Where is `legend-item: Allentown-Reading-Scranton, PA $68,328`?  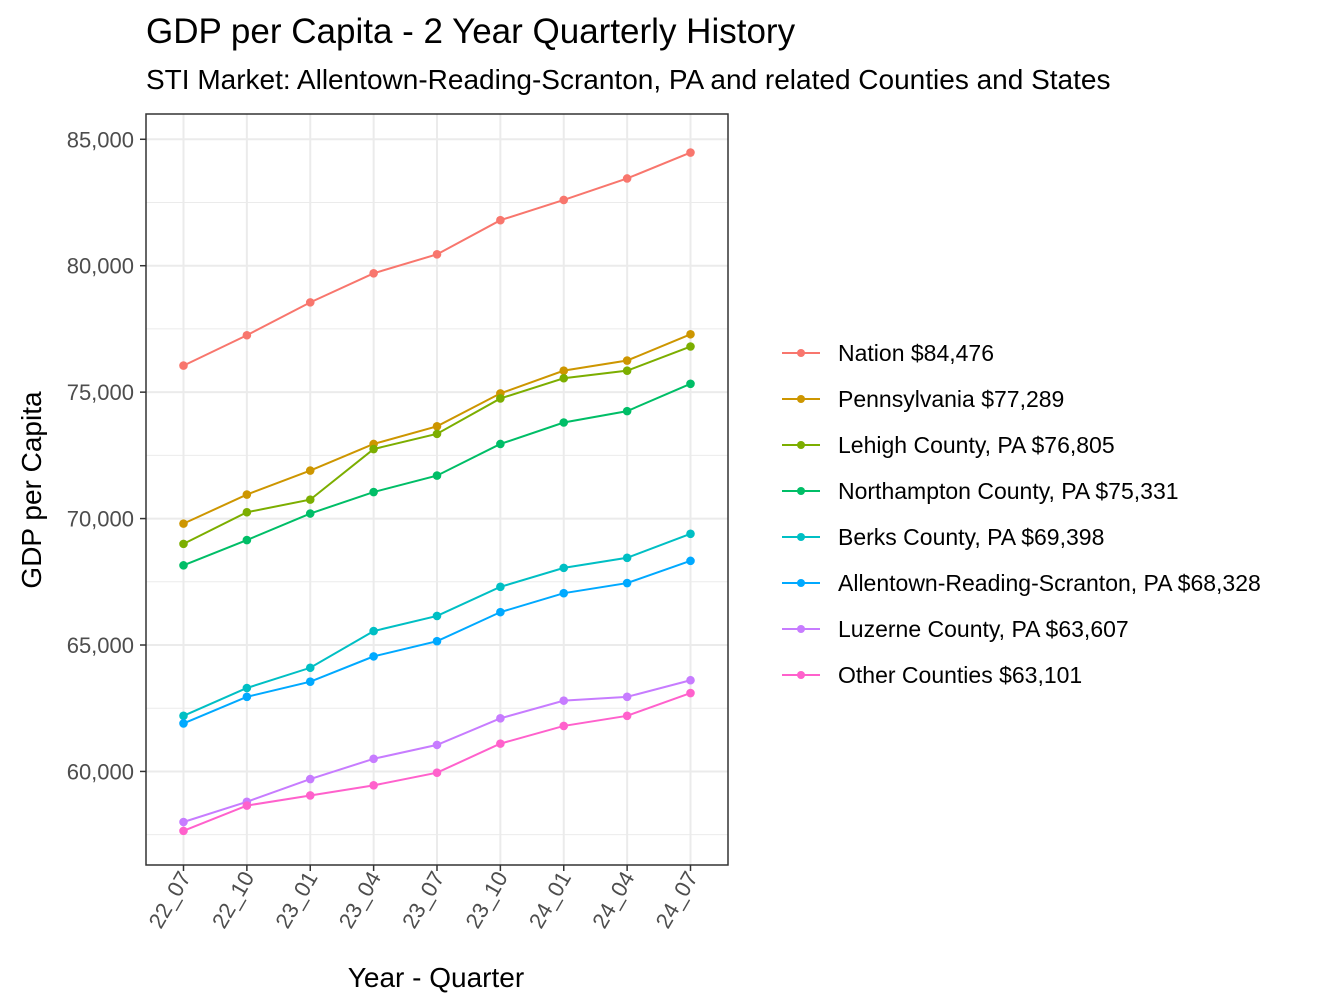
legend-item: Allentown-Reading-Scranton, PA $68,328 is located at coordinates (1019, 583).